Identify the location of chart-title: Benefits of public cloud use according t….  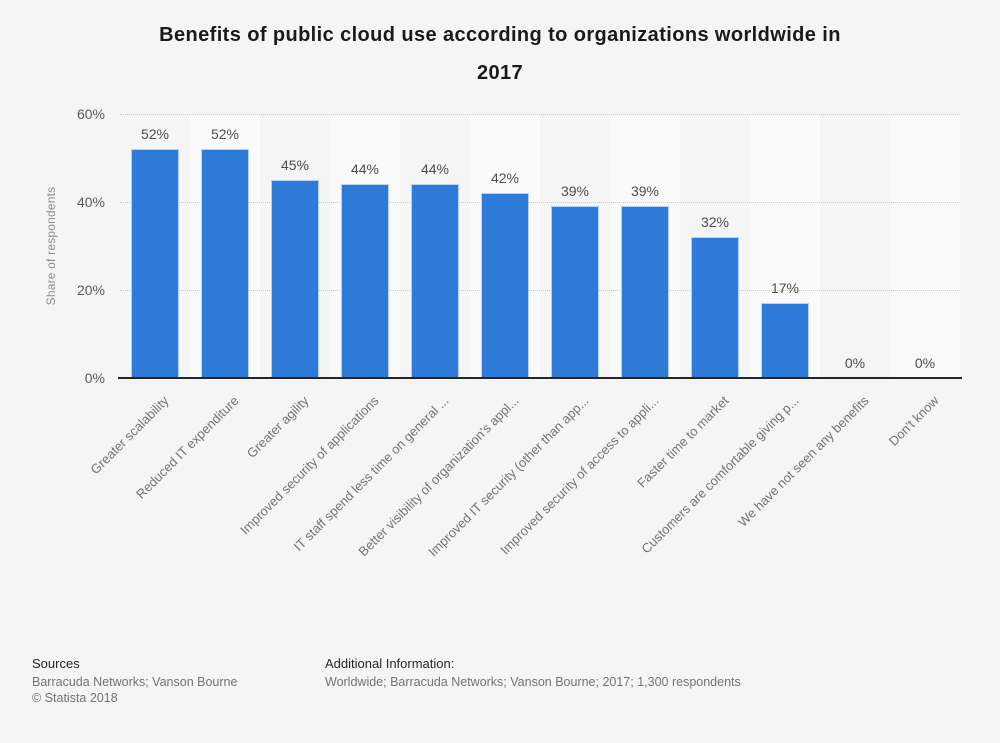
(500, 54).